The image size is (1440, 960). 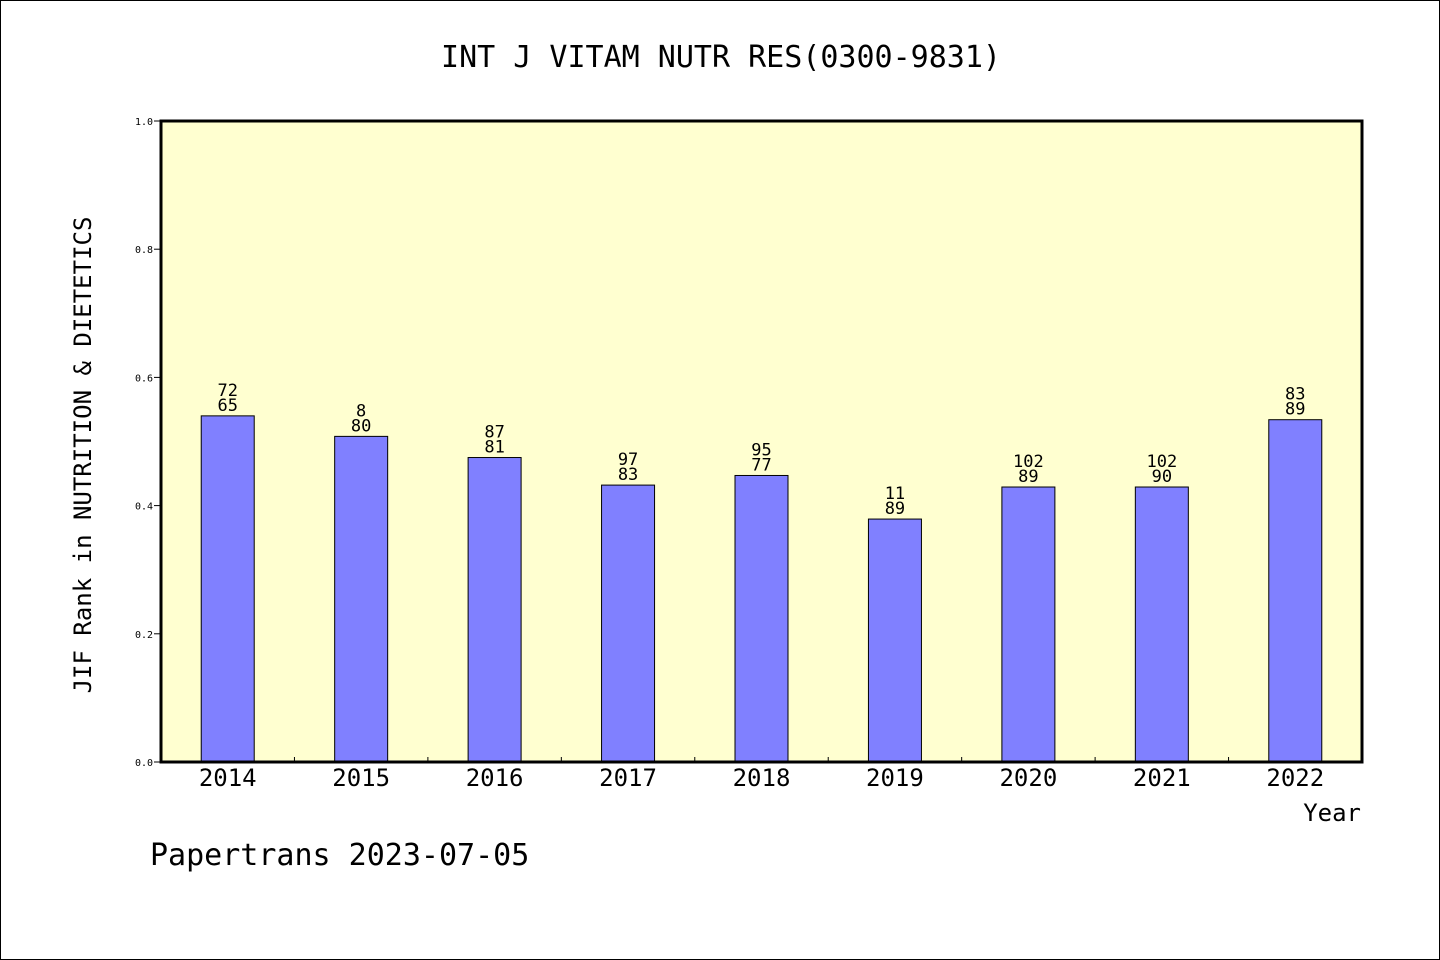 What do you see at coordinates (144, 763) in the screenshot?
I see `y-tick-label: 0.0` at bounding box center [144, 763].